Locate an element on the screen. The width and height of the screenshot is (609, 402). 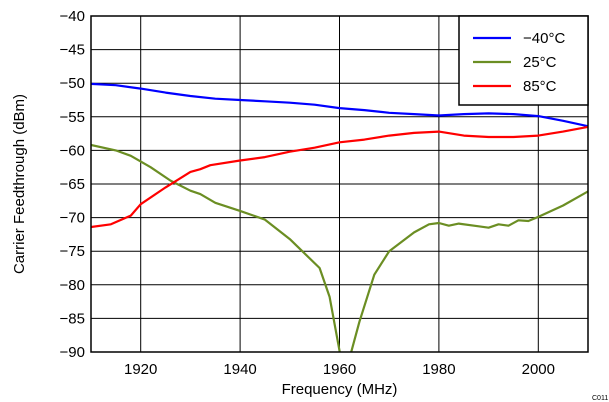
y-tick-label: −85 is located at coordinates (72, 318).